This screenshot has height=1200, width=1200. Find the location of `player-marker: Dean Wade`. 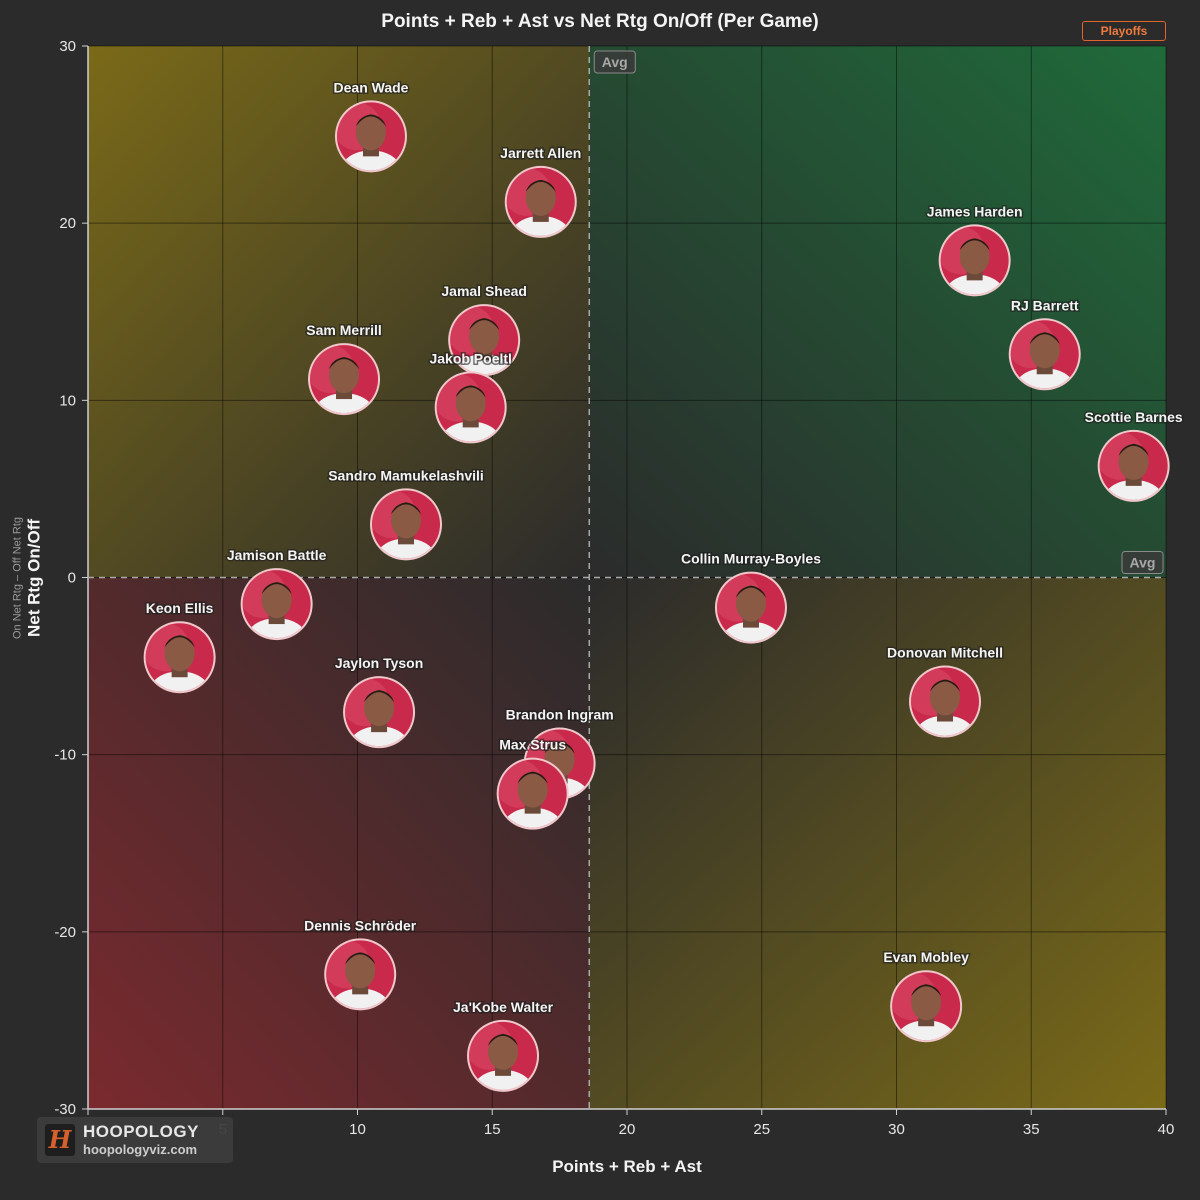

player-marker: Dean Wade is located at coordinates (371, 125).